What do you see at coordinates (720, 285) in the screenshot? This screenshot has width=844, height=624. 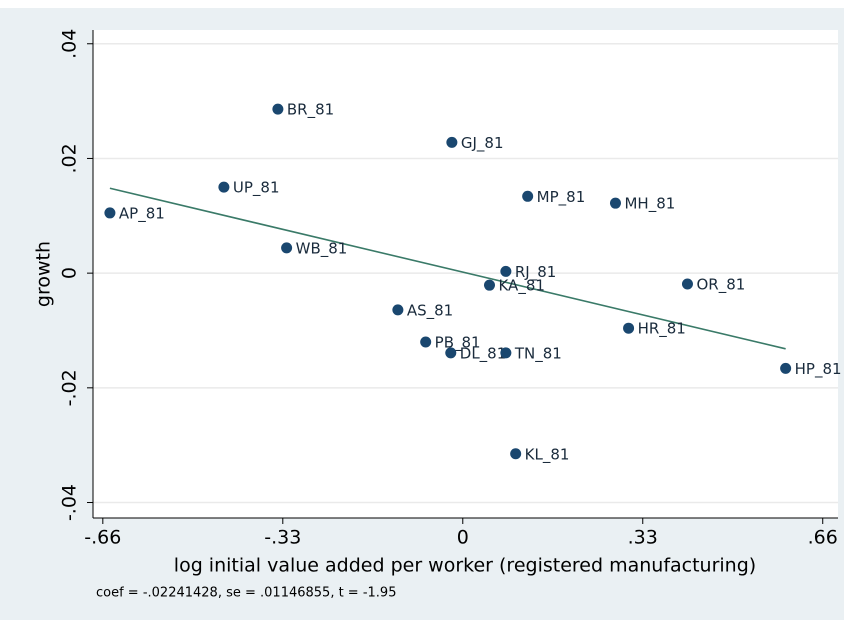 I see `point-label: OR_81` at bounding box center [720, 285].